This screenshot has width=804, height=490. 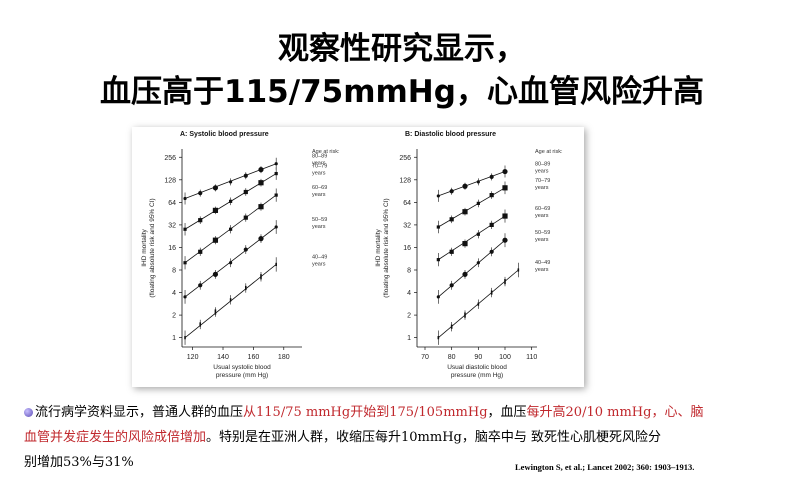 I want to click on panel-a-legend-entry: 80–89, so click(x=319, y=157).